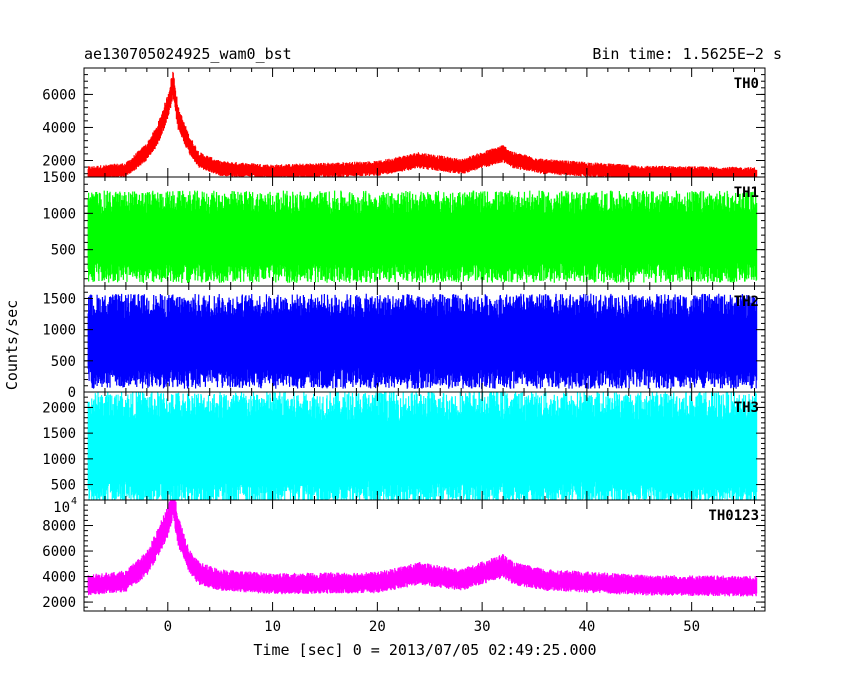 Image resolution: width=850 pixels, height=680 pixels. What do you see at coordinates (61, 508) in the screenshot?
I see `y-top-tick-label: 10` at bounding box center [61, 508].